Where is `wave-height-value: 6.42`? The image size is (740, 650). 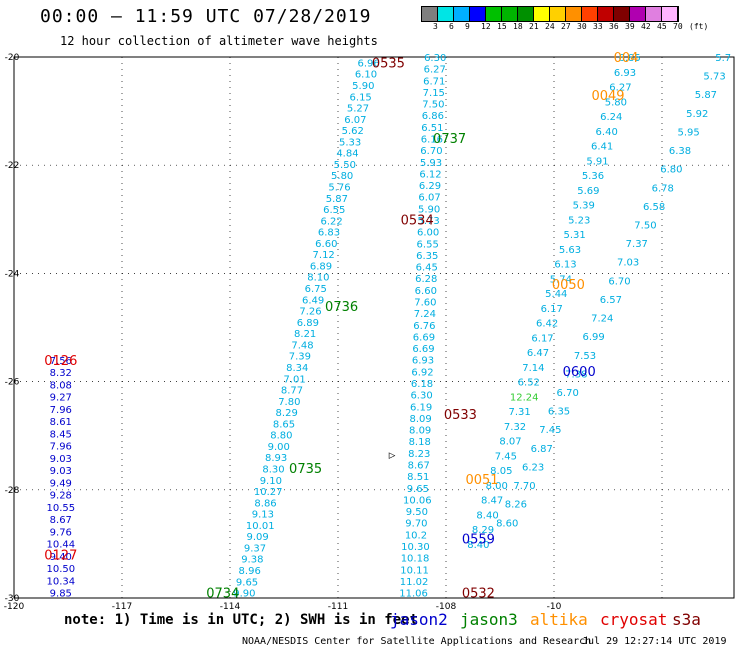 wave-height-value: 6.42 is located at coordinates (547, 324).